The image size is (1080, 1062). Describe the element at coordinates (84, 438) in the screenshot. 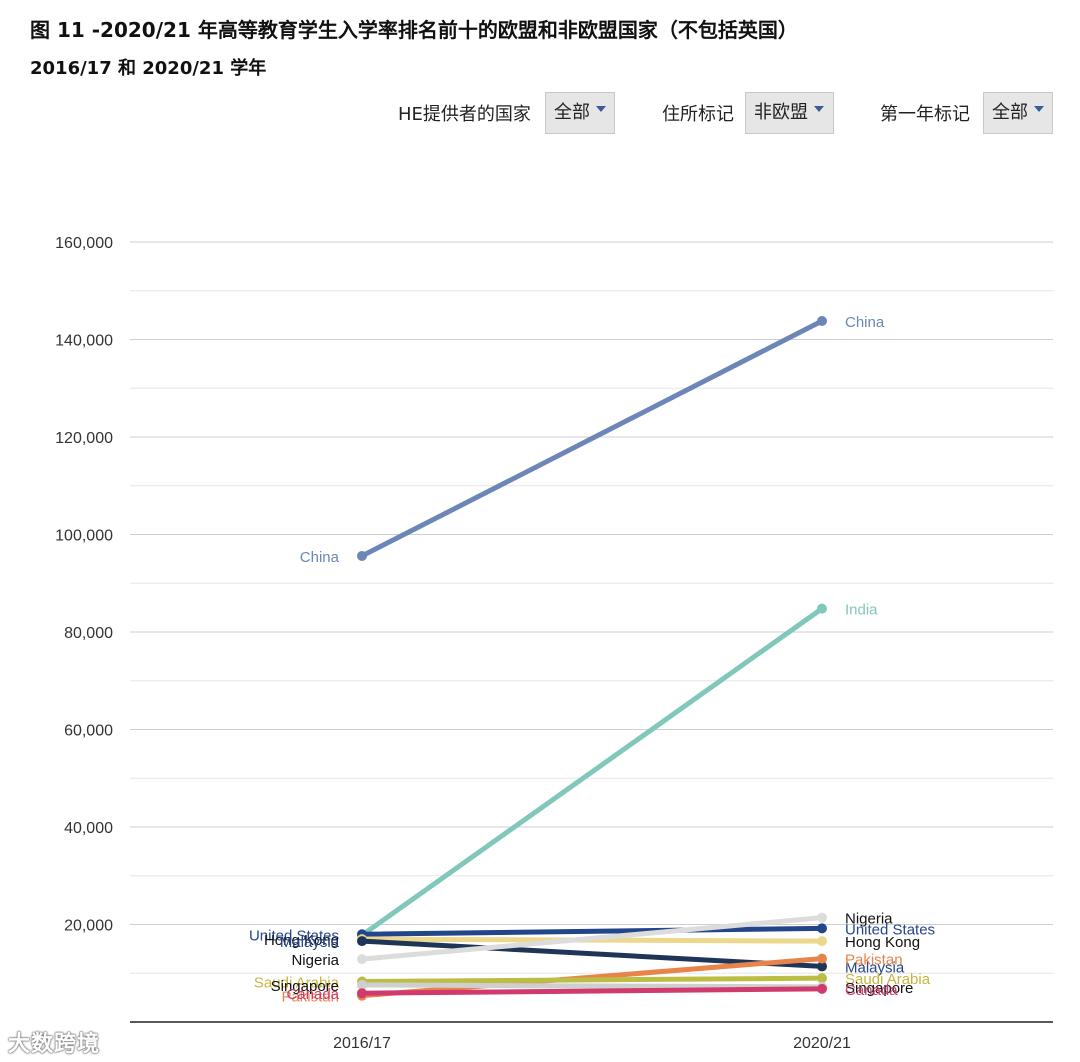

I see `y-tick-label: 120,000` at that location.